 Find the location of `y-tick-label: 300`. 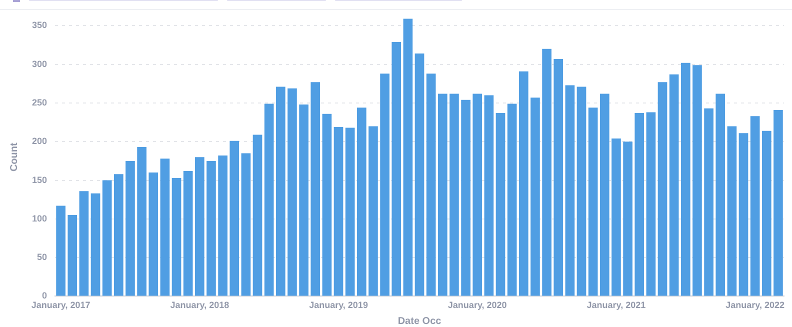

y-tick-label: 300 is located at coordinates (40, 63).